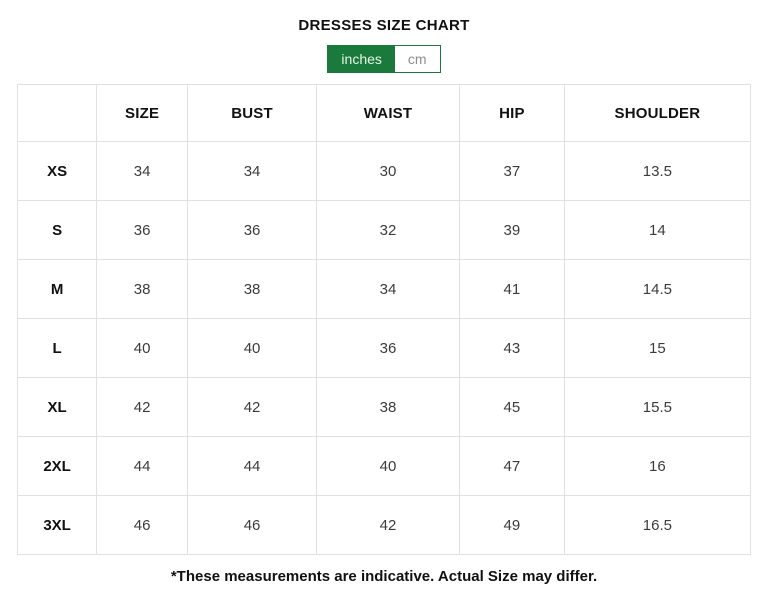 The width and height of the screenshot is (768, 611). Describe the element at coordinates (511, 407) in the screenshot. I see `hip-cell: 45` at that location.